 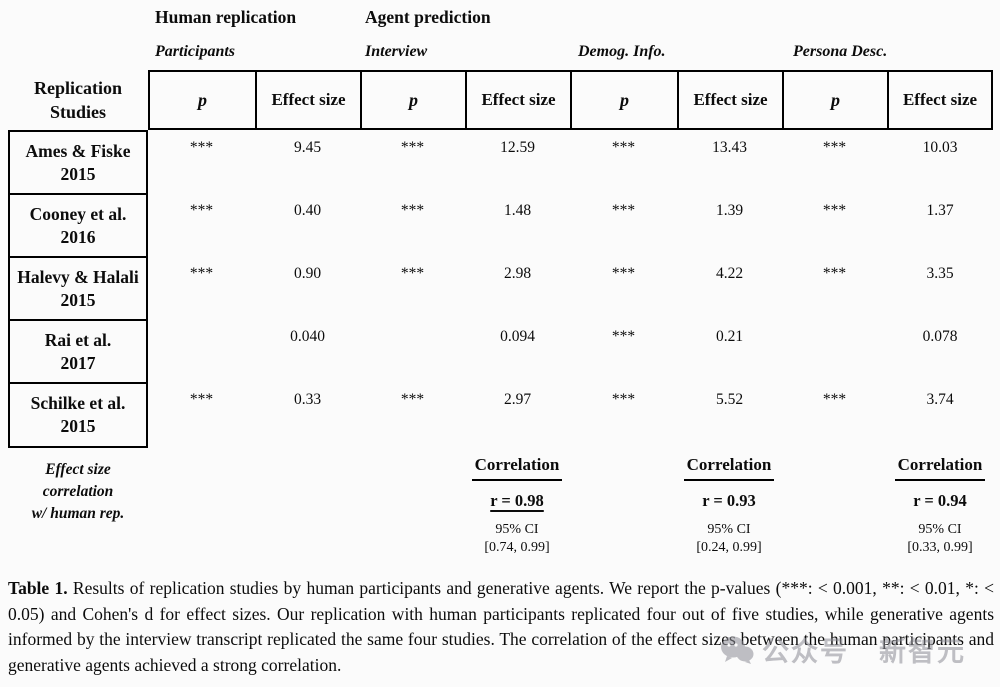 What do you see at coordinates (307, 273) in the screenshot?
I see `table-cell: 0.90` at bounding box center [307, 273].